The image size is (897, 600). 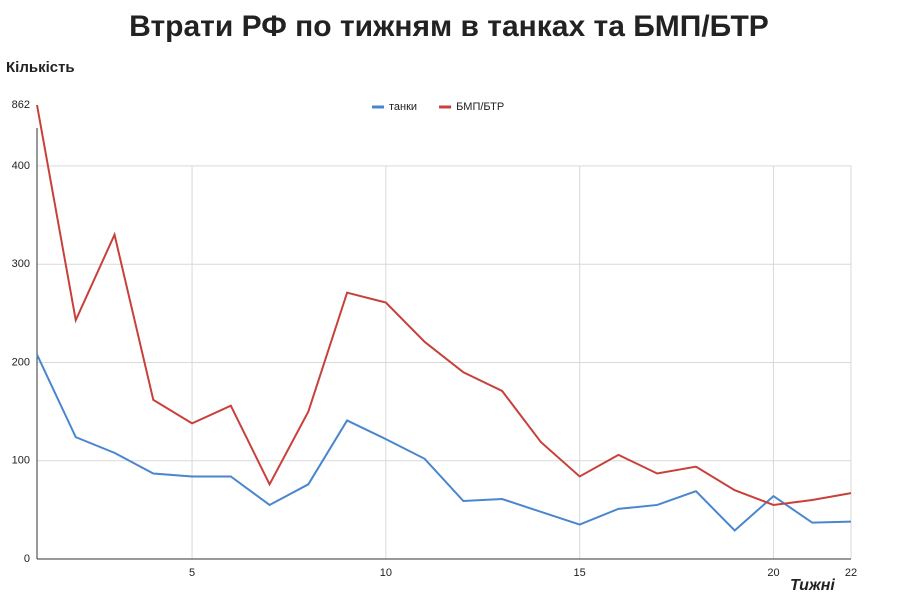 What do you see at coordinates (21, 166) in the screenshot?
I see `y-tick-label: 400` at bounding box center [21, 166].